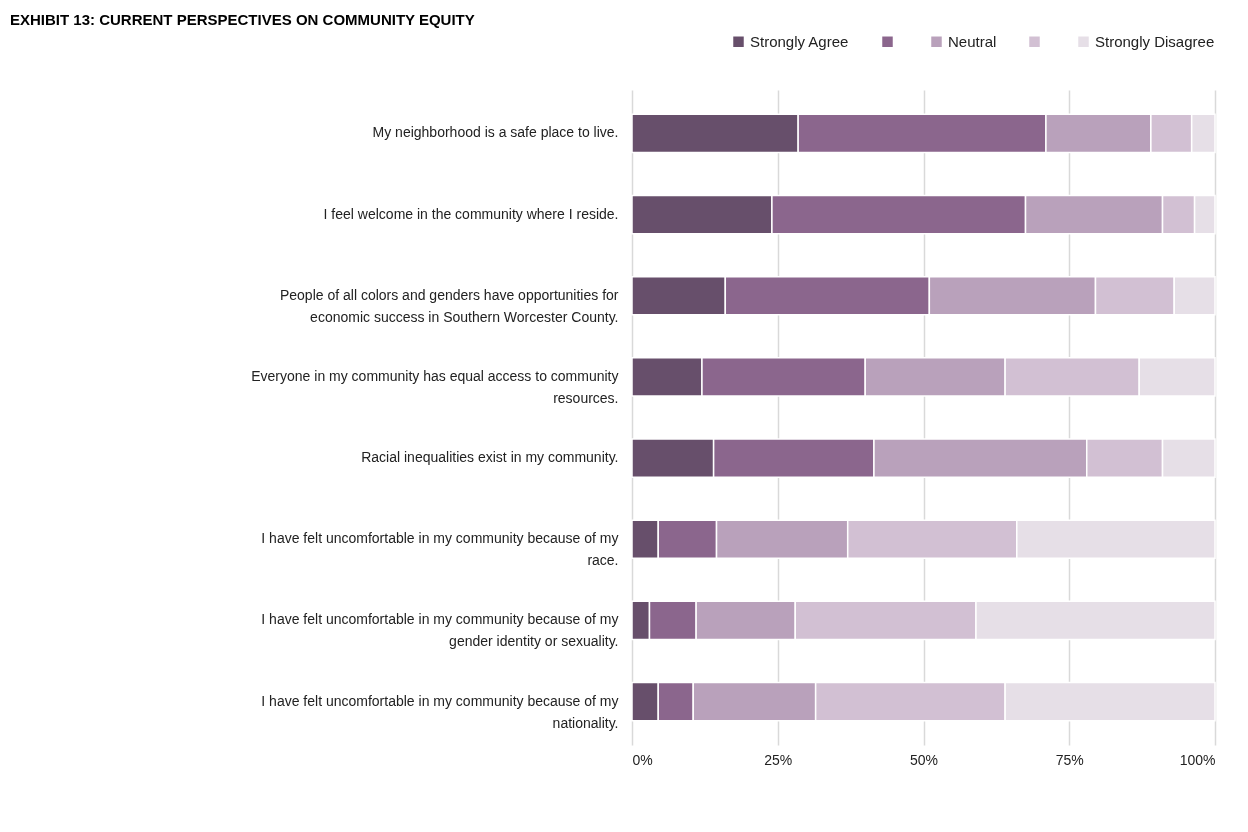  What do you see at coordinates (1197, 759) in the screenshot?
I see `x-tick-label: 100%` at bounding box center [1197, 759].